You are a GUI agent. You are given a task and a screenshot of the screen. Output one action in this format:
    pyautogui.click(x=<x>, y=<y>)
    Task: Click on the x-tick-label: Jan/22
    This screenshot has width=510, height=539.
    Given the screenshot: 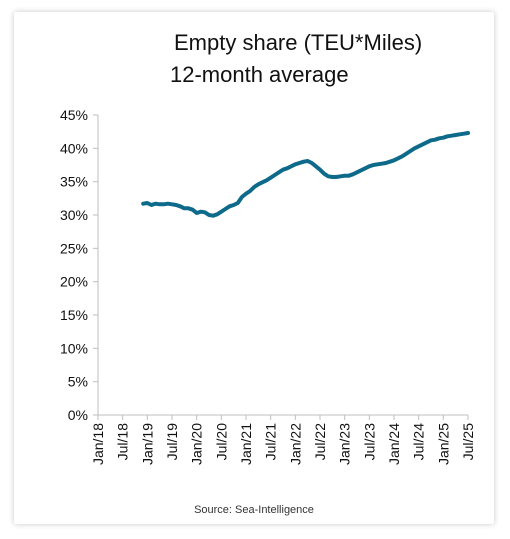 What is the action you would take?
    pyautogui.click(x=295, y=444)
    